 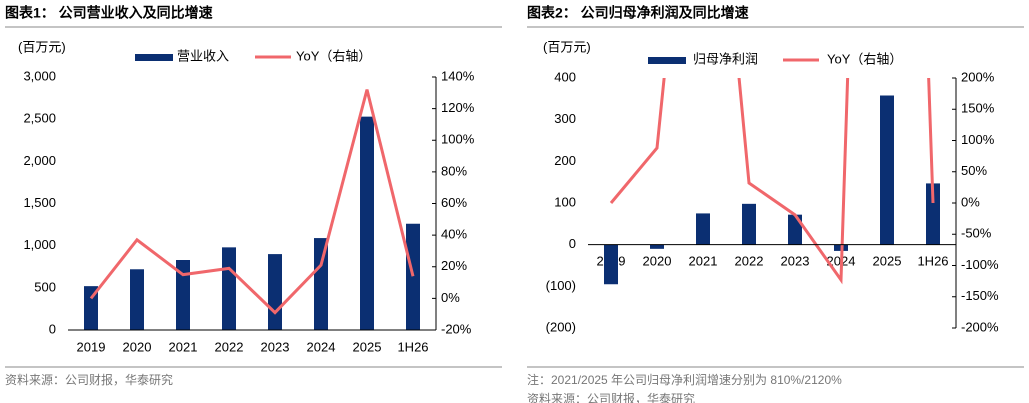 I want to click on y2-tick-label: 40%, so click(x=454, y=234).